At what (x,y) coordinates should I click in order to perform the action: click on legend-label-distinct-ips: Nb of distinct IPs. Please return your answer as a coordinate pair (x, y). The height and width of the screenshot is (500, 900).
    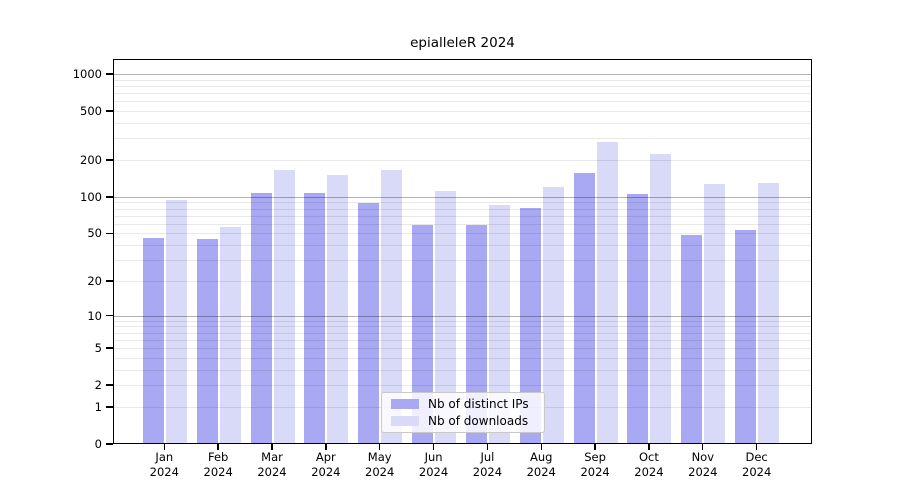
    Looking at the image, I should click on (478, 404).